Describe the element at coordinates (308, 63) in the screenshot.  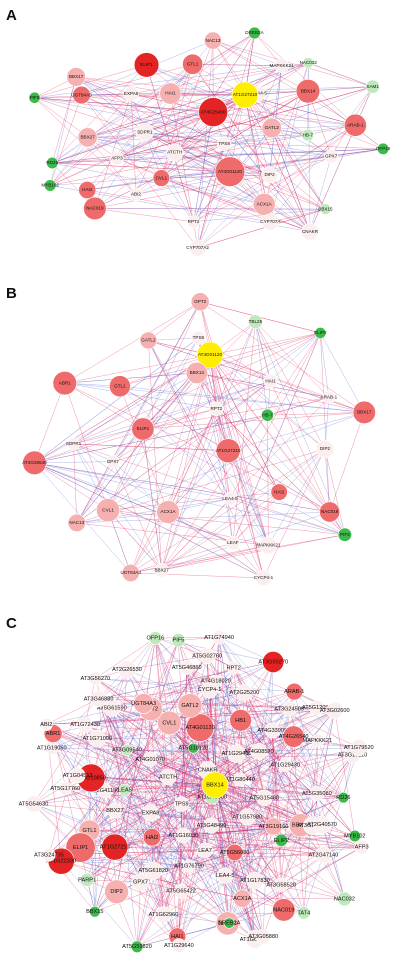
I see `network-node: NAC032` at that location.